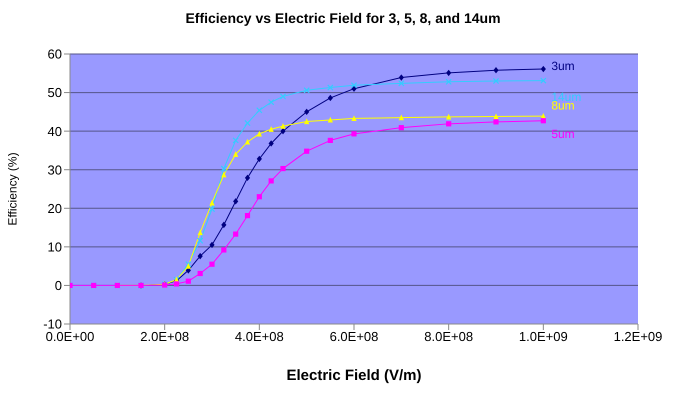 The image size is (687, 406). What do you see at coordinates (343, 19) in the screenshot?
I see `chart-title: Efficiency vs Electric Field for 3, 5, 8, and 14um` at bounding box center [343, 19].